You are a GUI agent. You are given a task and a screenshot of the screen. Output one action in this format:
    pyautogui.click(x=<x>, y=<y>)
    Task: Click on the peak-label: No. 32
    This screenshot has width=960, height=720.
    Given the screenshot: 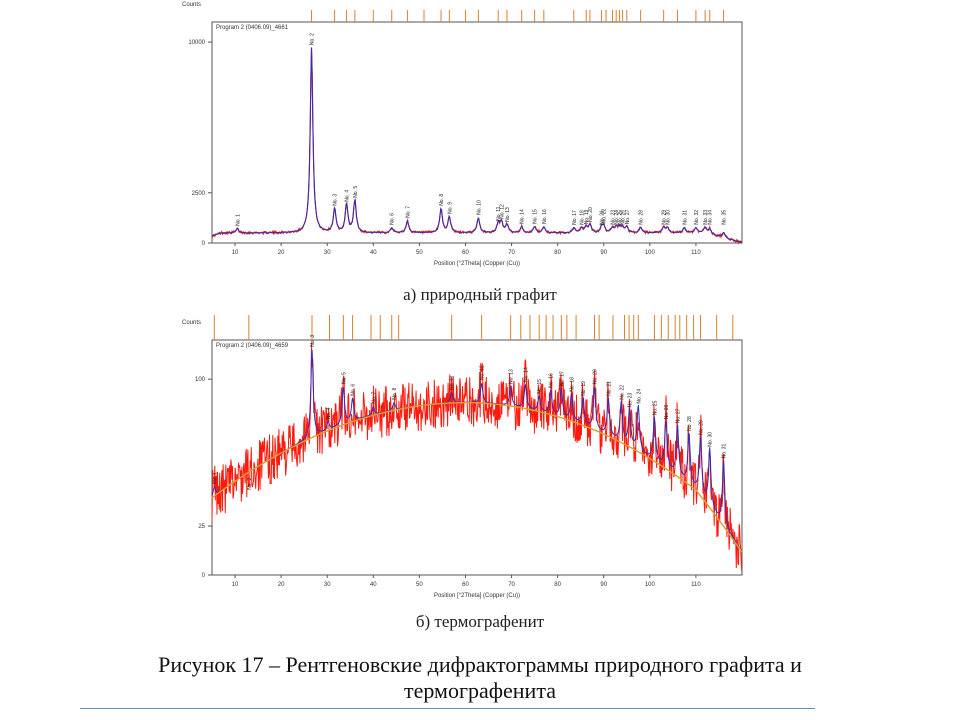 What is the action you would take?
    pyautogui.click(x=697, y=217)
    